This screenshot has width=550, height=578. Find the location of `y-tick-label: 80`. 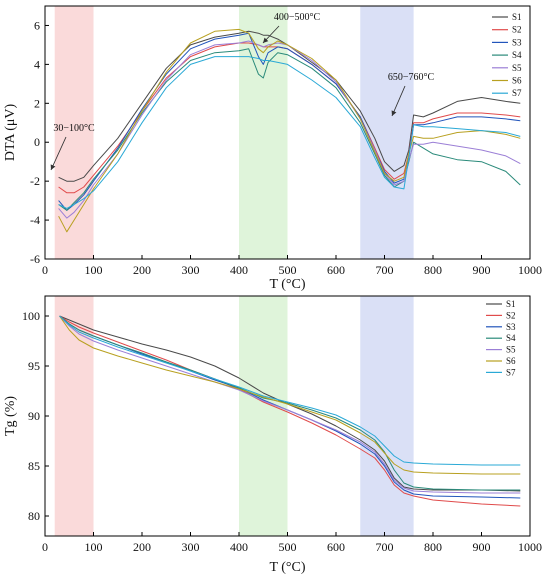

y-tick-label: 80 is located at coordinates (34, 516).